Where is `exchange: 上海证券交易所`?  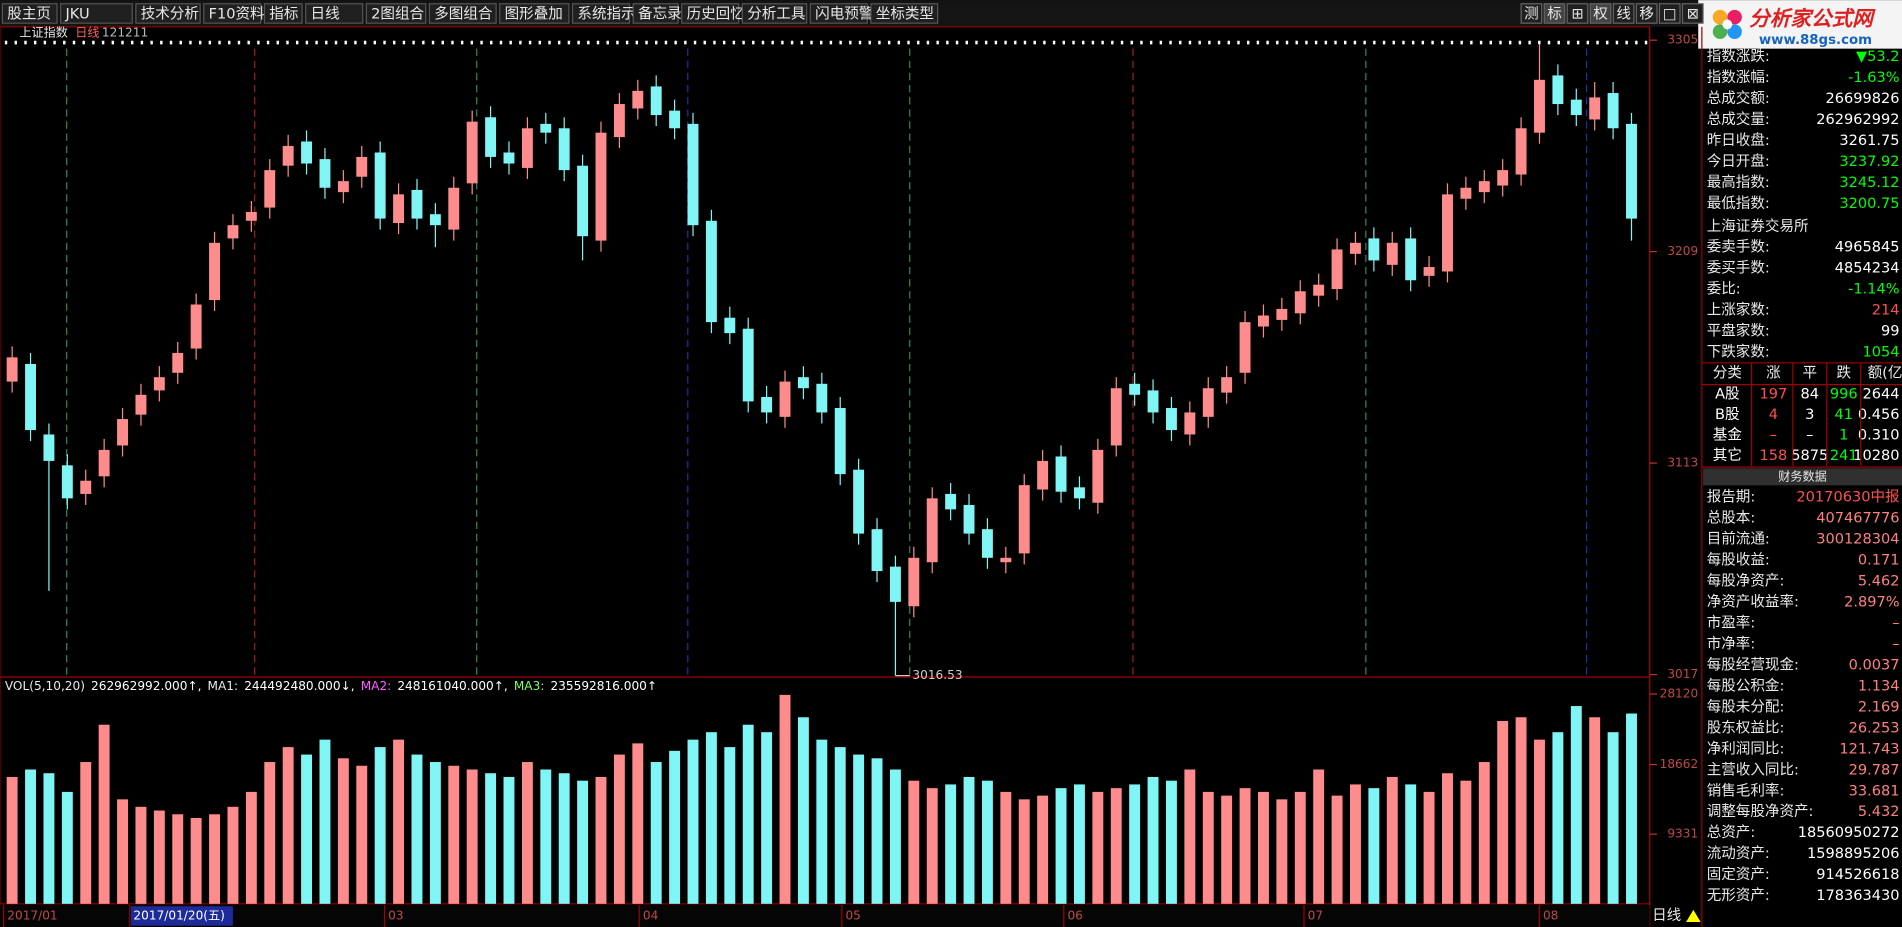
exchange: 上海证券交易所 is located at coordinates (1758, 226).